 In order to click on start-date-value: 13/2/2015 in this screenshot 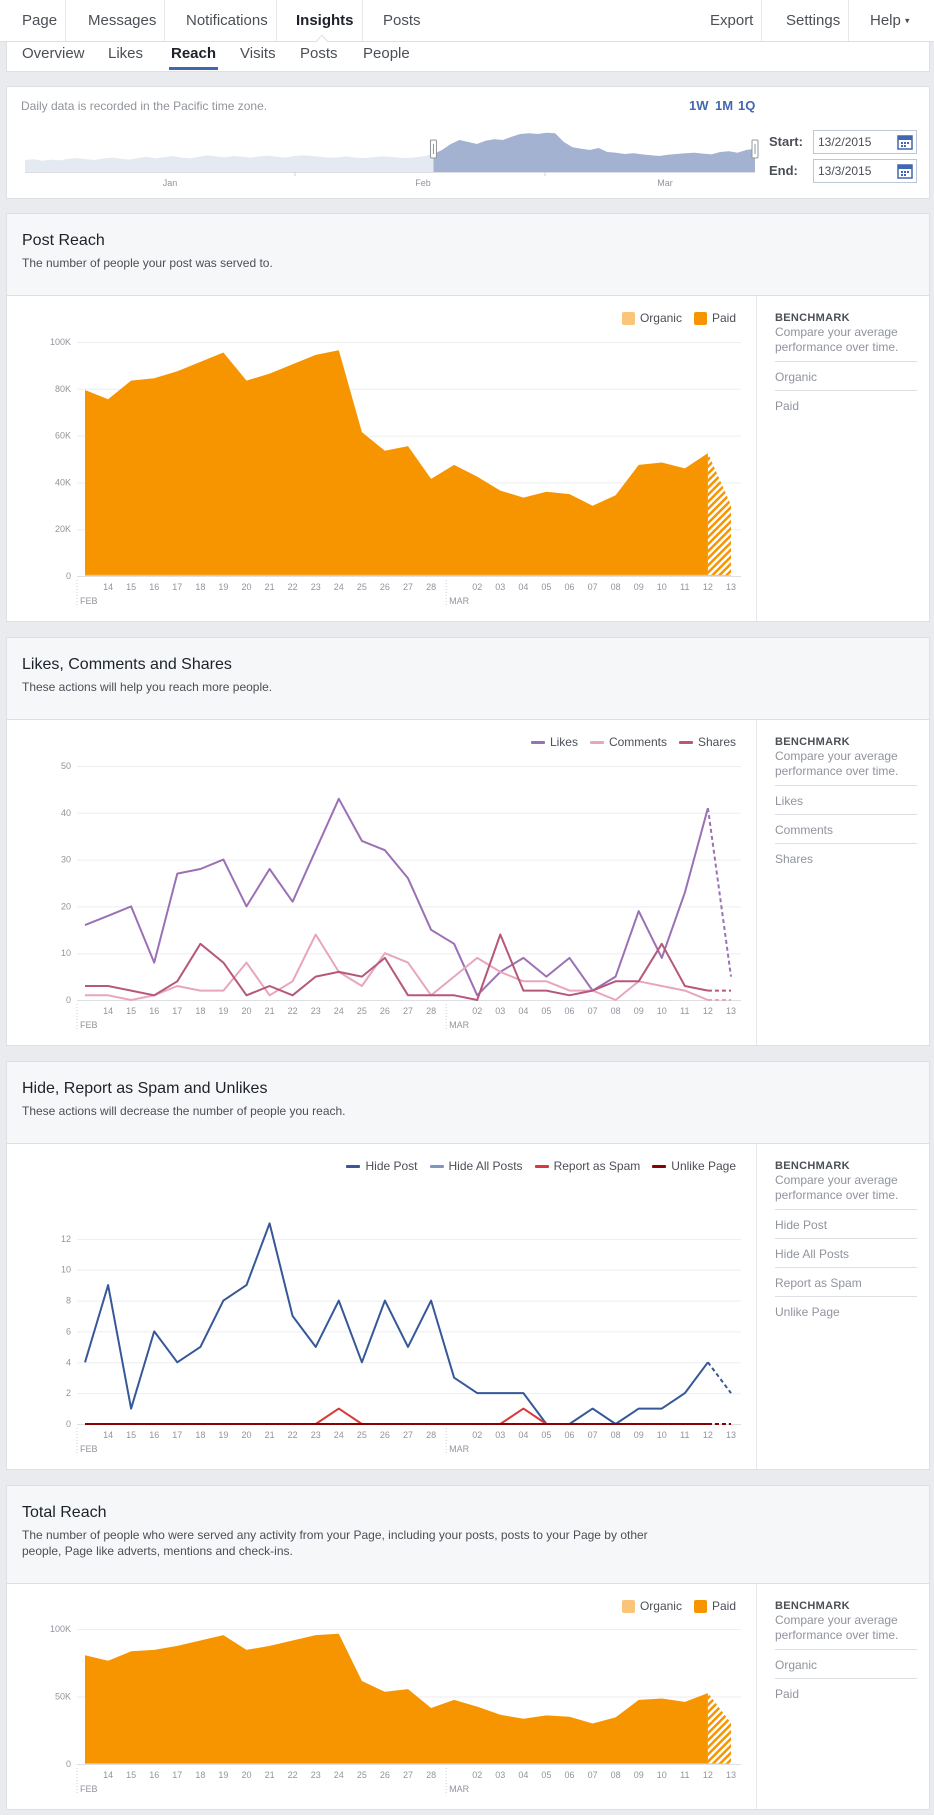, I will do `click(845, 142)`.